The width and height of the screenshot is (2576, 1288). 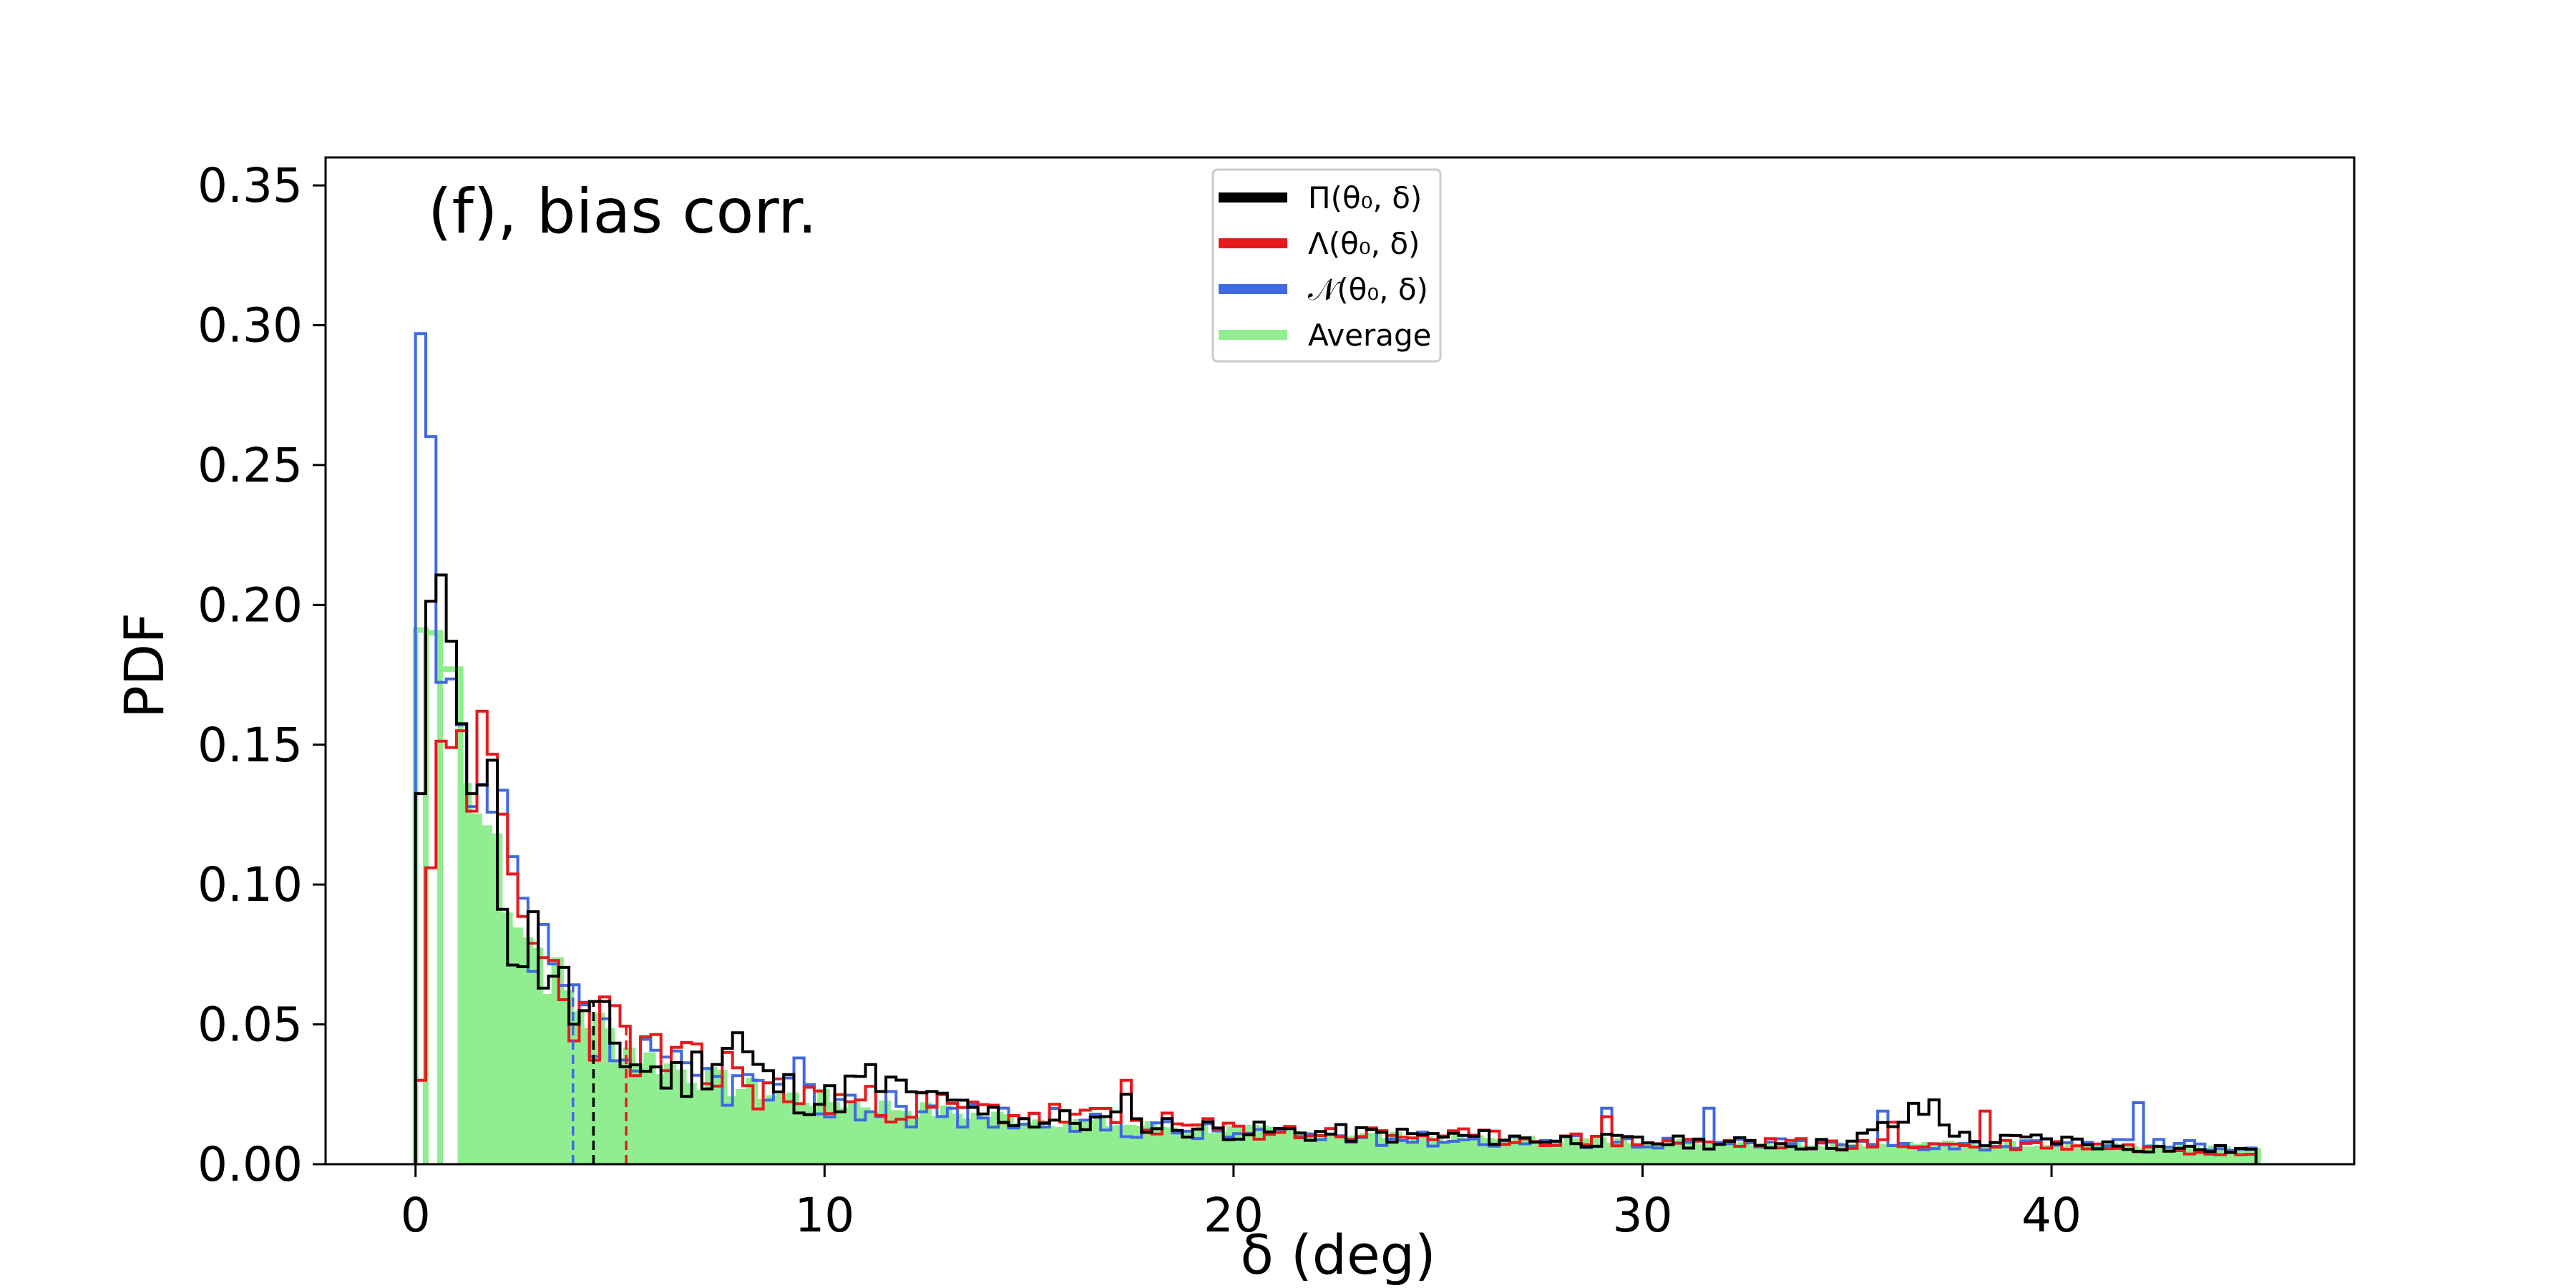 I want to click on y-tick-label: 0.15, so click(x=250, y=745).